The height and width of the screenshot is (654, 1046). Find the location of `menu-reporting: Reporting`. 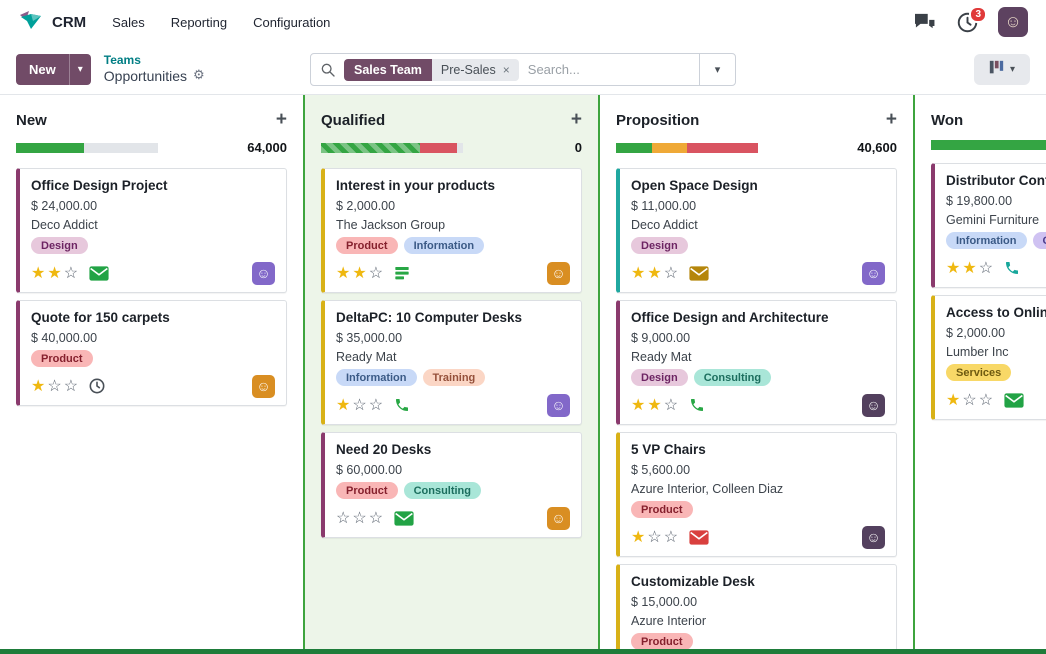

menu-reporting: Reporting is located at coordinates (199, 22).